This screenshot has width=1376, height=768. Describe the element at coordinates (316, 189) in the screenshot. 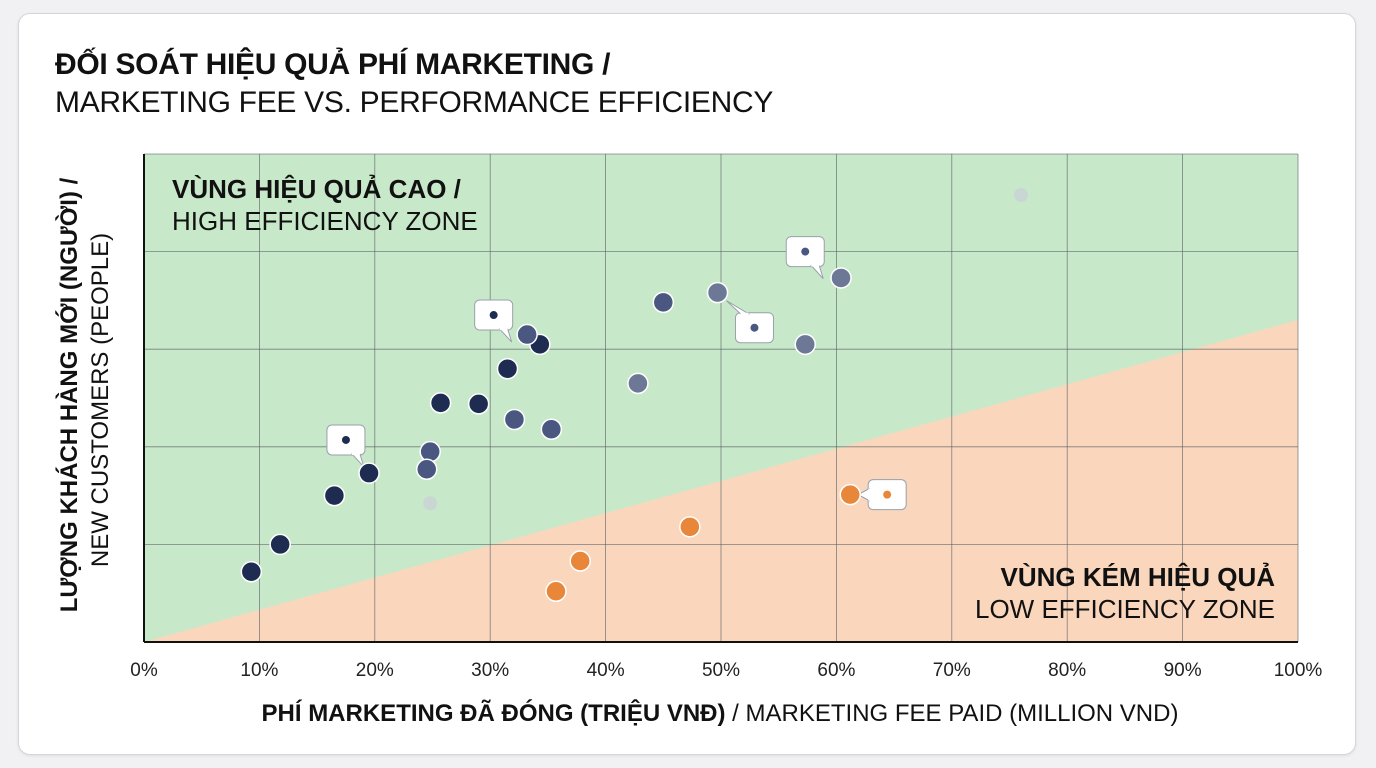

I see `high-zone-label-vietnamese: VÙNG HIỆU QUẢ CAO /` at that location.